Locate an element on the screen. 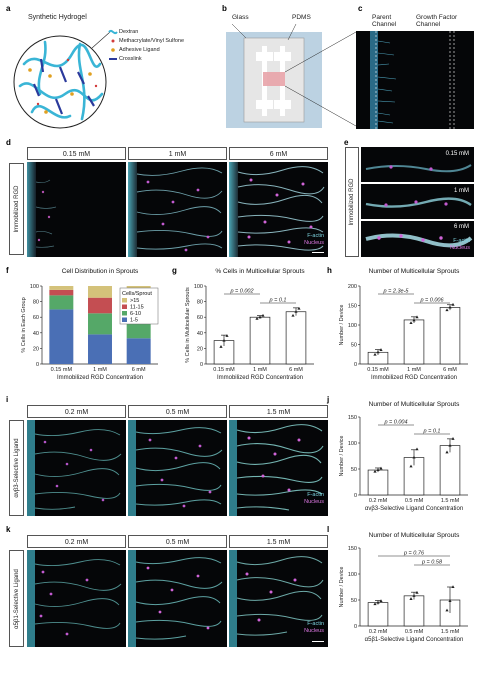 The height and width of the screenshot is (673, 483). h-ytick-label-1: 50 is located at coordinates (354, 346).